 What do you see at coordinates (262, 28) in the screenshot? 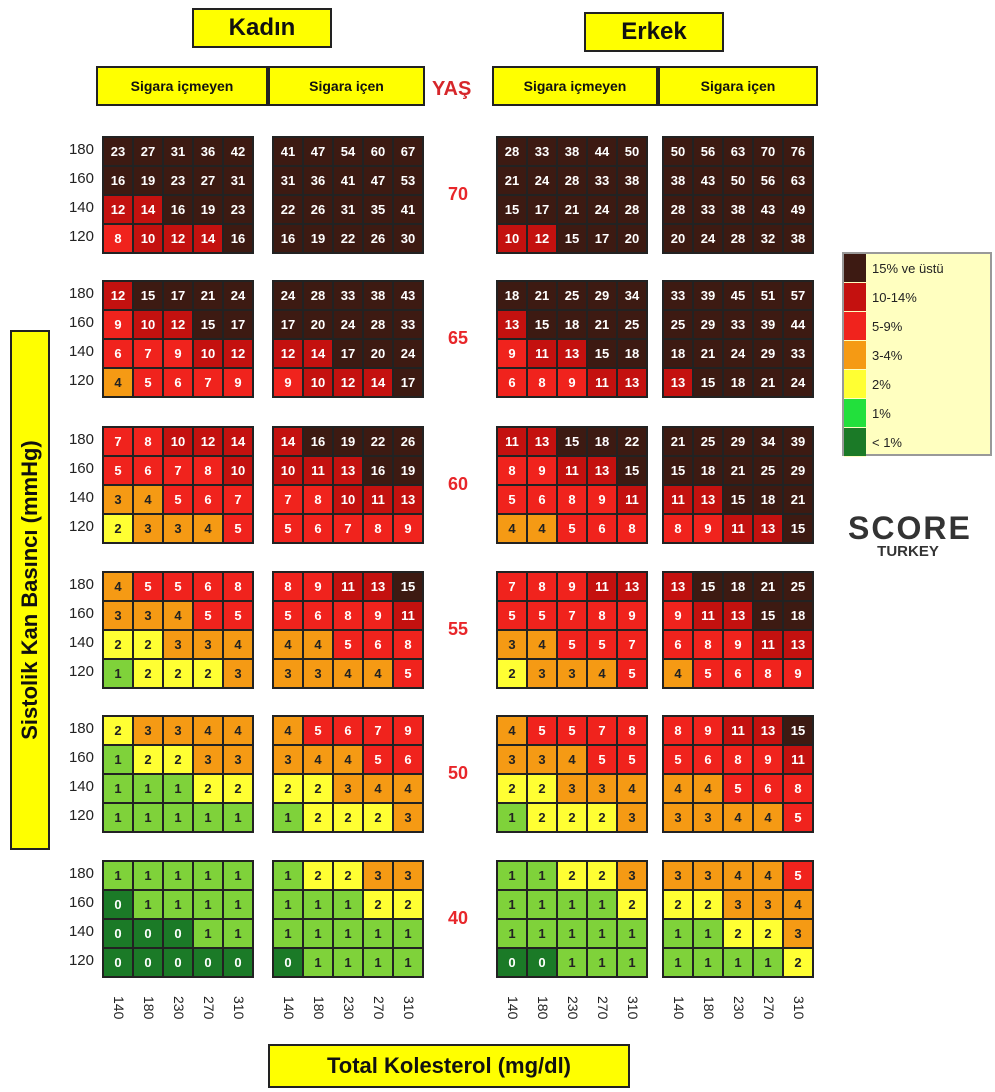
I see `female-header: Kadın` at bounding box center [262, 28].